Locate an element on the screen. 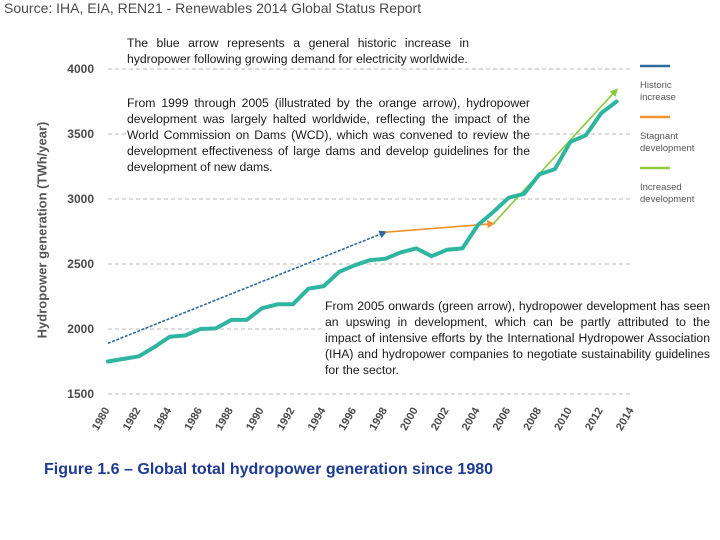  data-point-1996 is located at coordinates (354, 265).